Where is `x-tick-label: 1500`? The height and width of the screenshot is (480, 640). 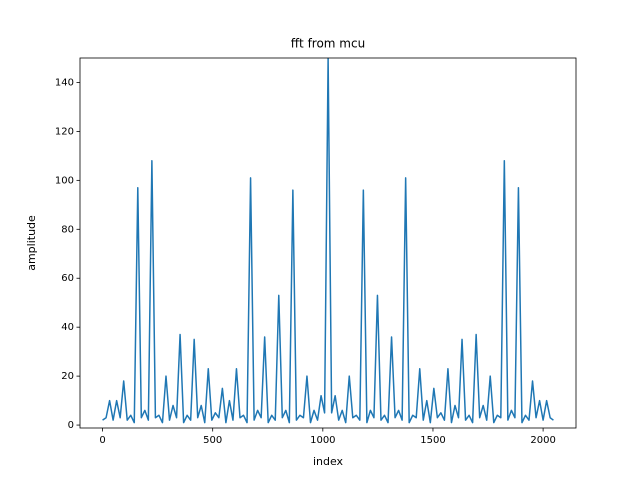
x-tick-label: 1500 is located at coordinates (432, 440).